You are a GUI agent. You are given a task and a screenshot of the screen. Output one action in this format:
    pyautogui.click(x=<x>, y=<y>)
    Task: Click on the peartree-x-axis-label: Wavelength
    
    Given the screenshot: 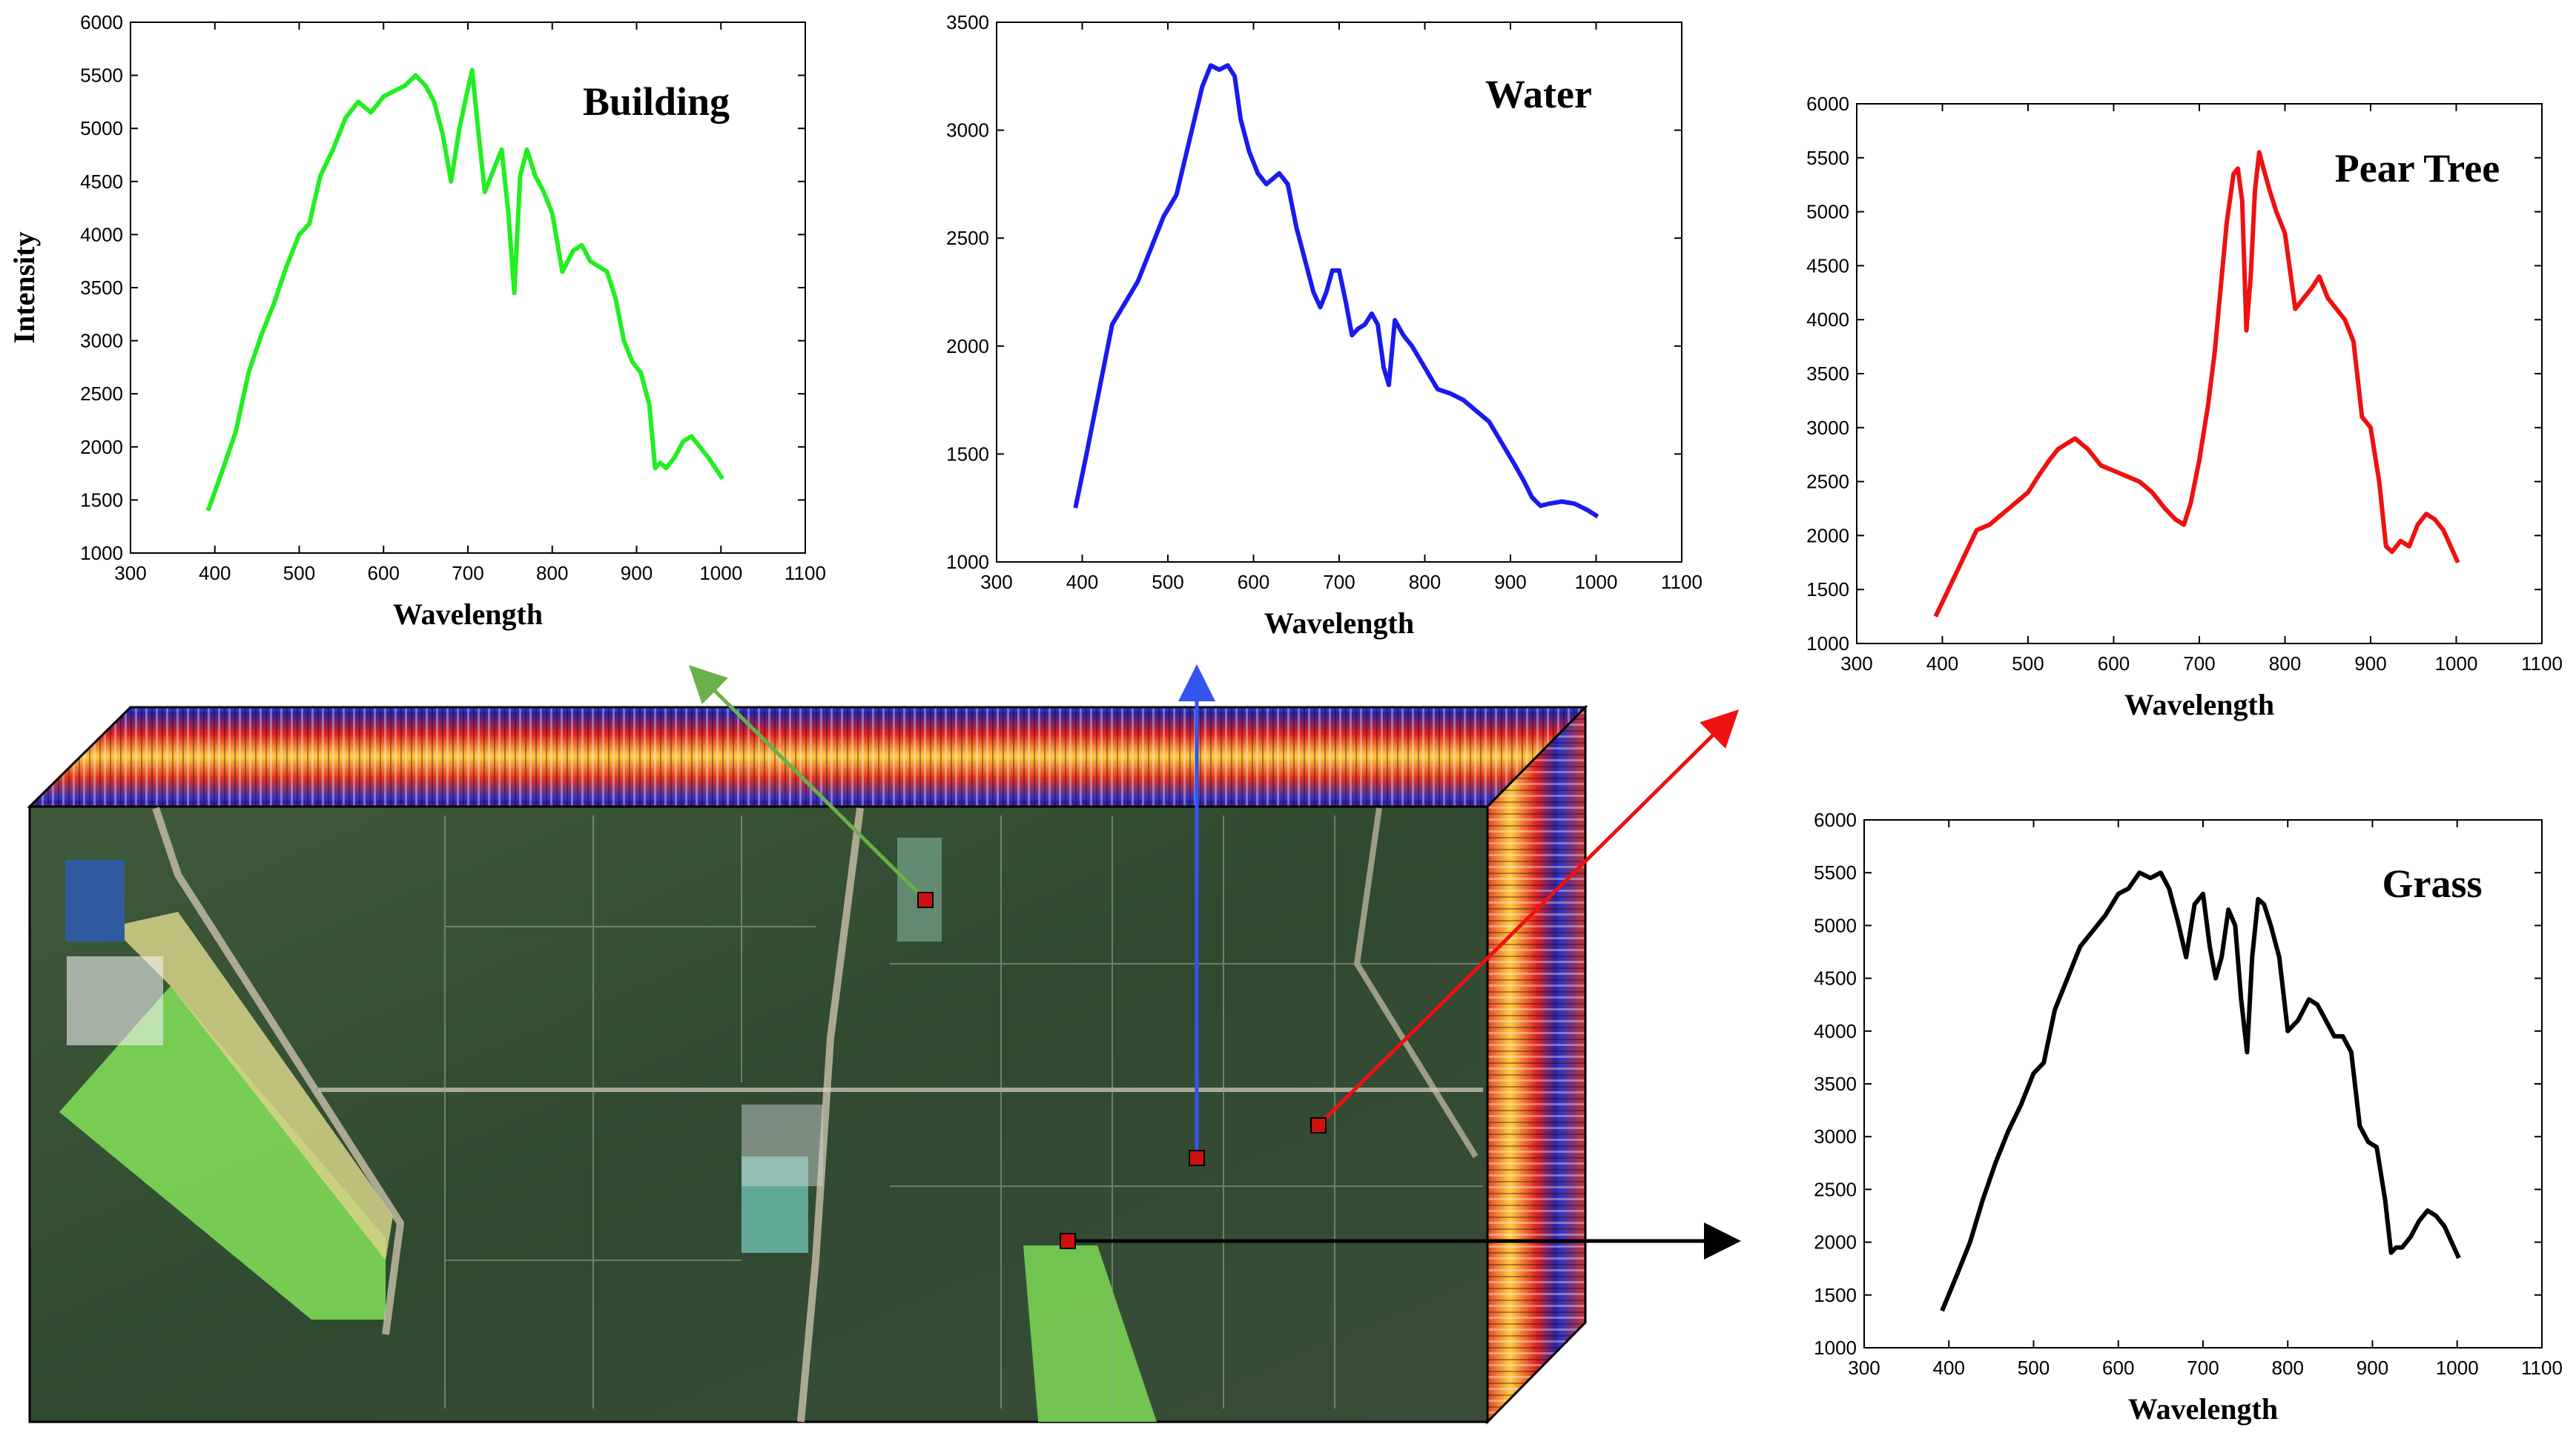 What is the action you would take?
    pyautogui.click(x=2199, y=704)
    